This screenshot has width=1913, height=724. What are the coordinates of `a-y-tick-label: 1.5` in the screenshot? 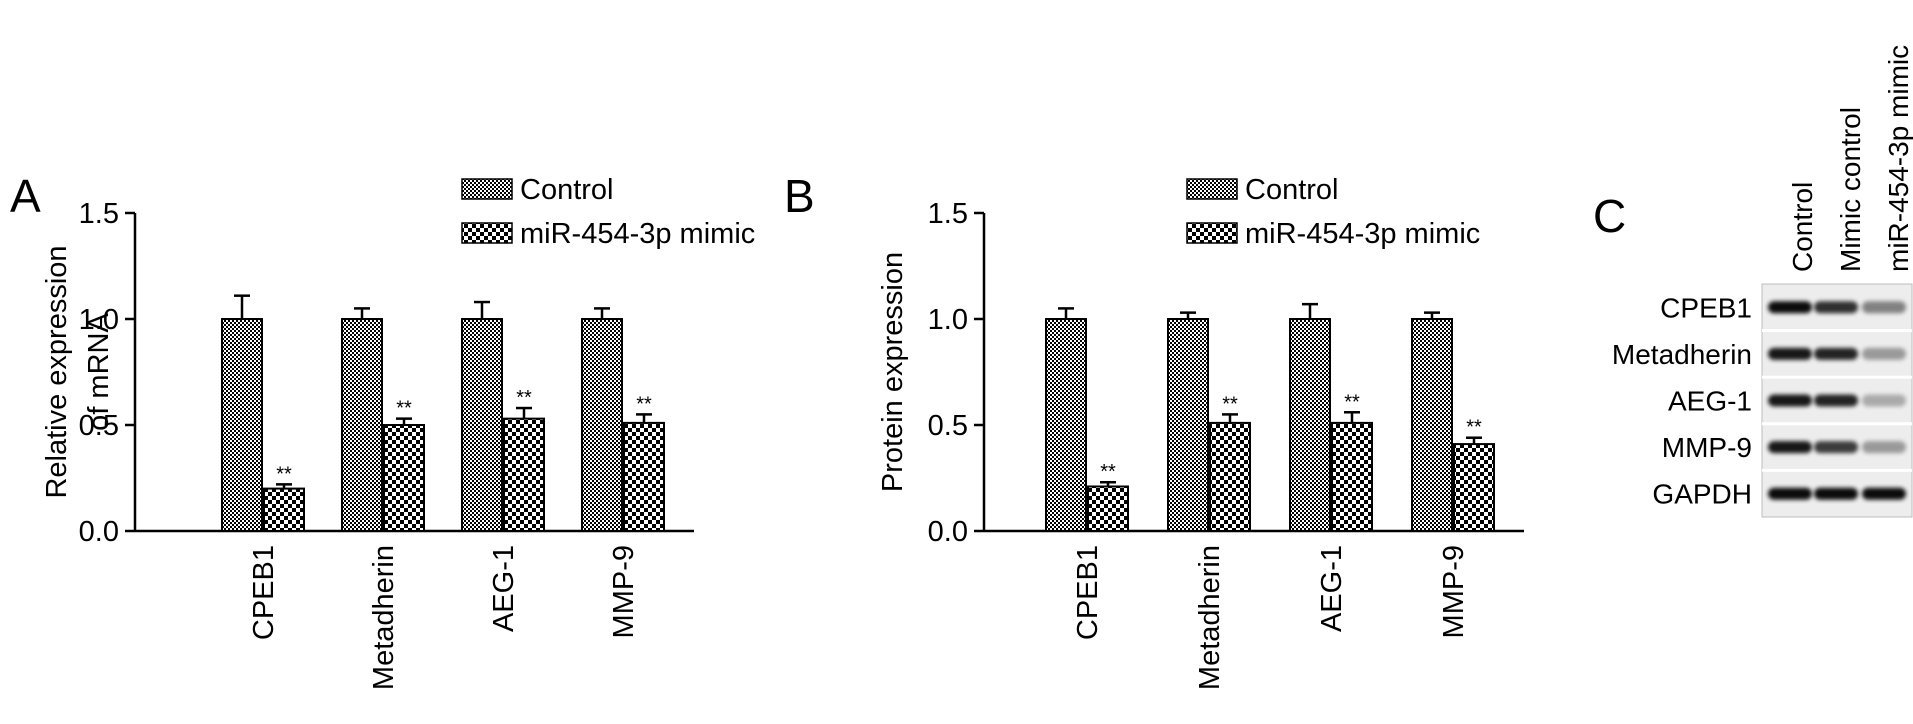 It's located at (99, 214).